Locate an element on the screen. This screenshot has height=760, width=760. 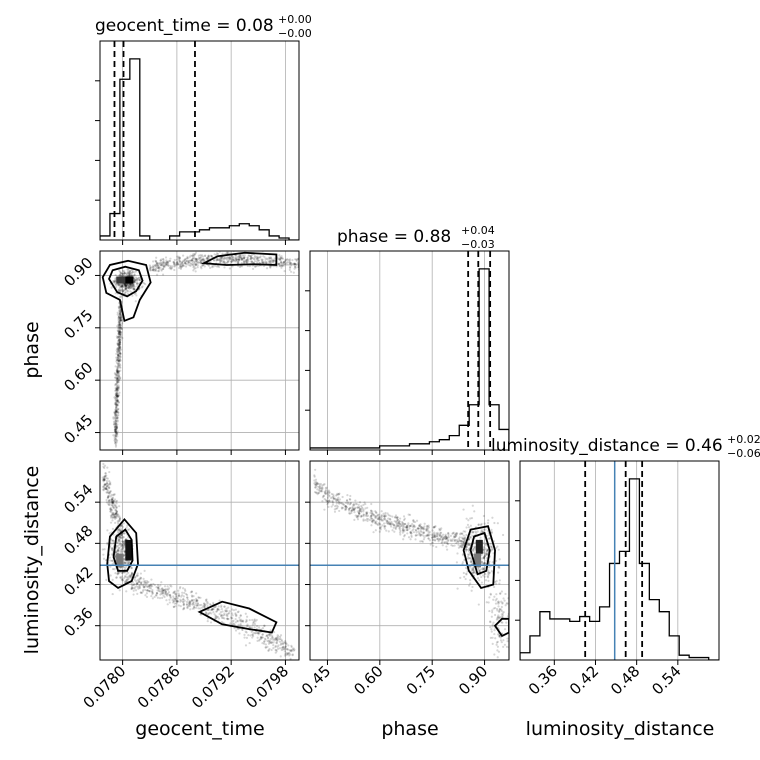
density-contour is located at coordinates (126, 291).